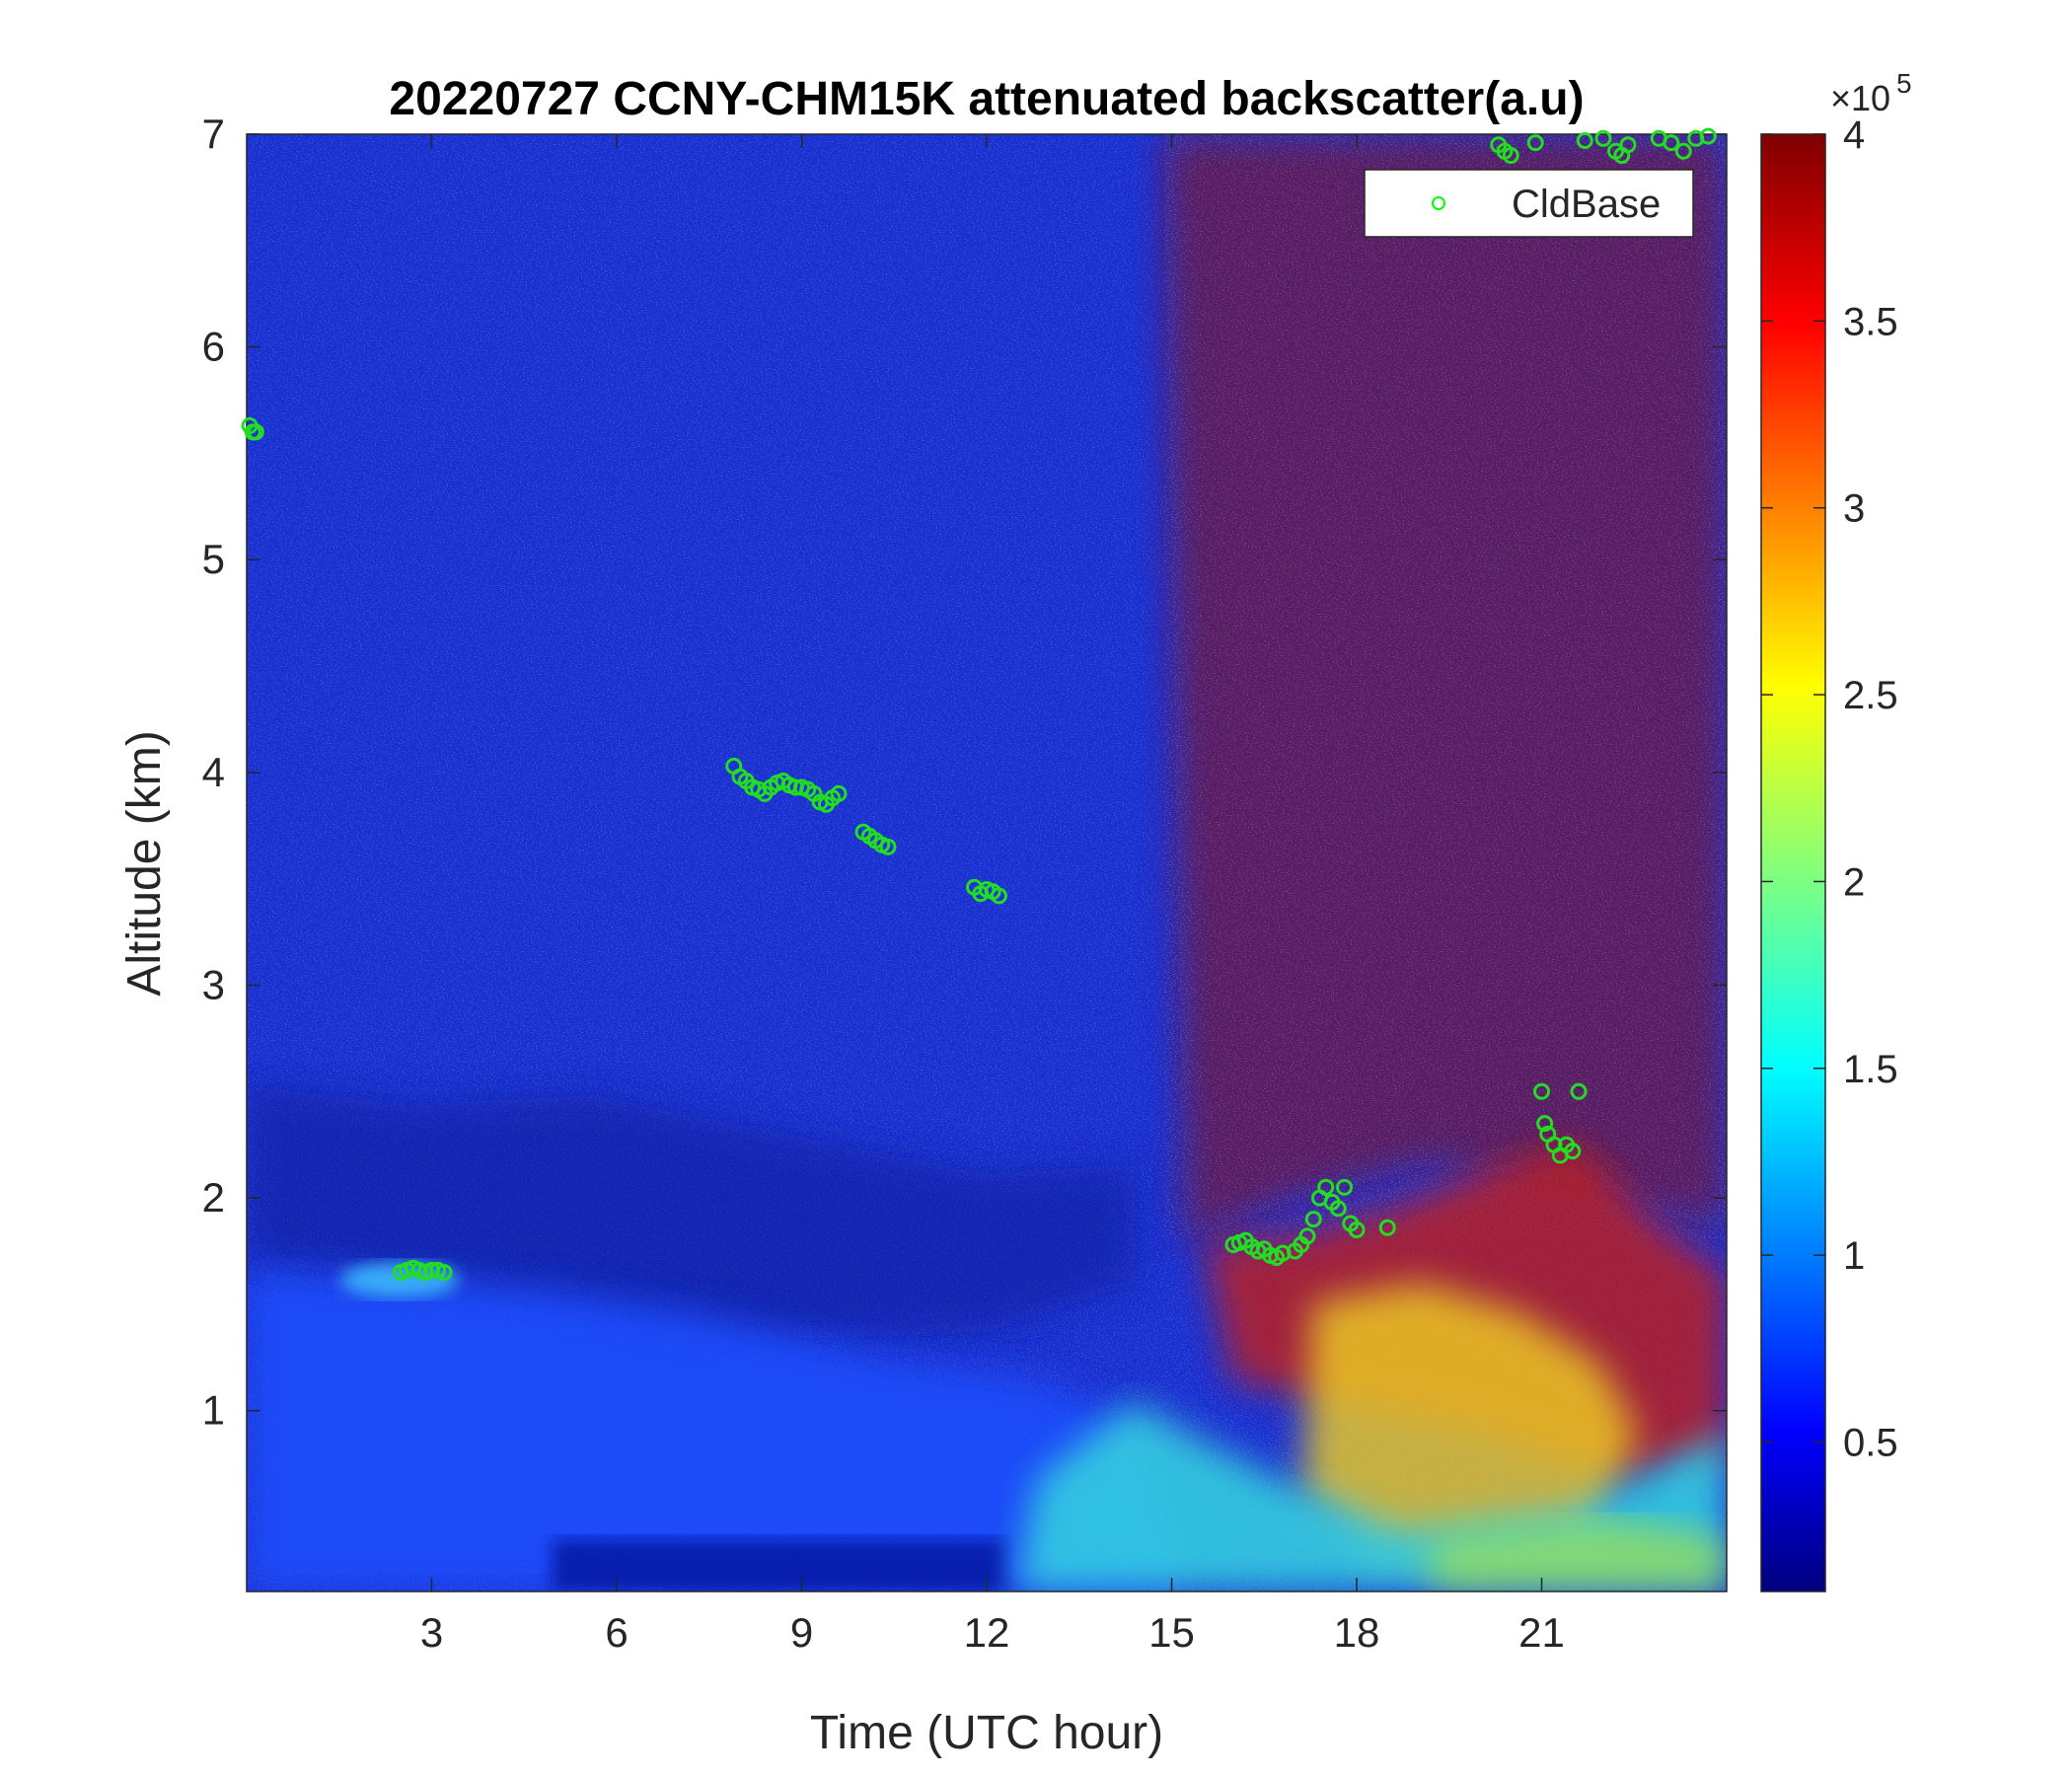 The height and width of the screenshot is (1776, 2072). Describe the element at coordinates (987, 1733) in the screenshot. I see `x-axis-label: Time (UTC hour)` at that location.